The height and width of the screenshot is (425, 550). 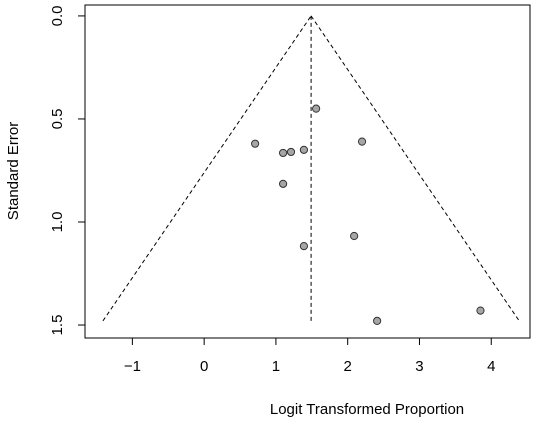 I want to click on x-axis-label: Logit Transformed Proportion, so click(x=367, y=409).